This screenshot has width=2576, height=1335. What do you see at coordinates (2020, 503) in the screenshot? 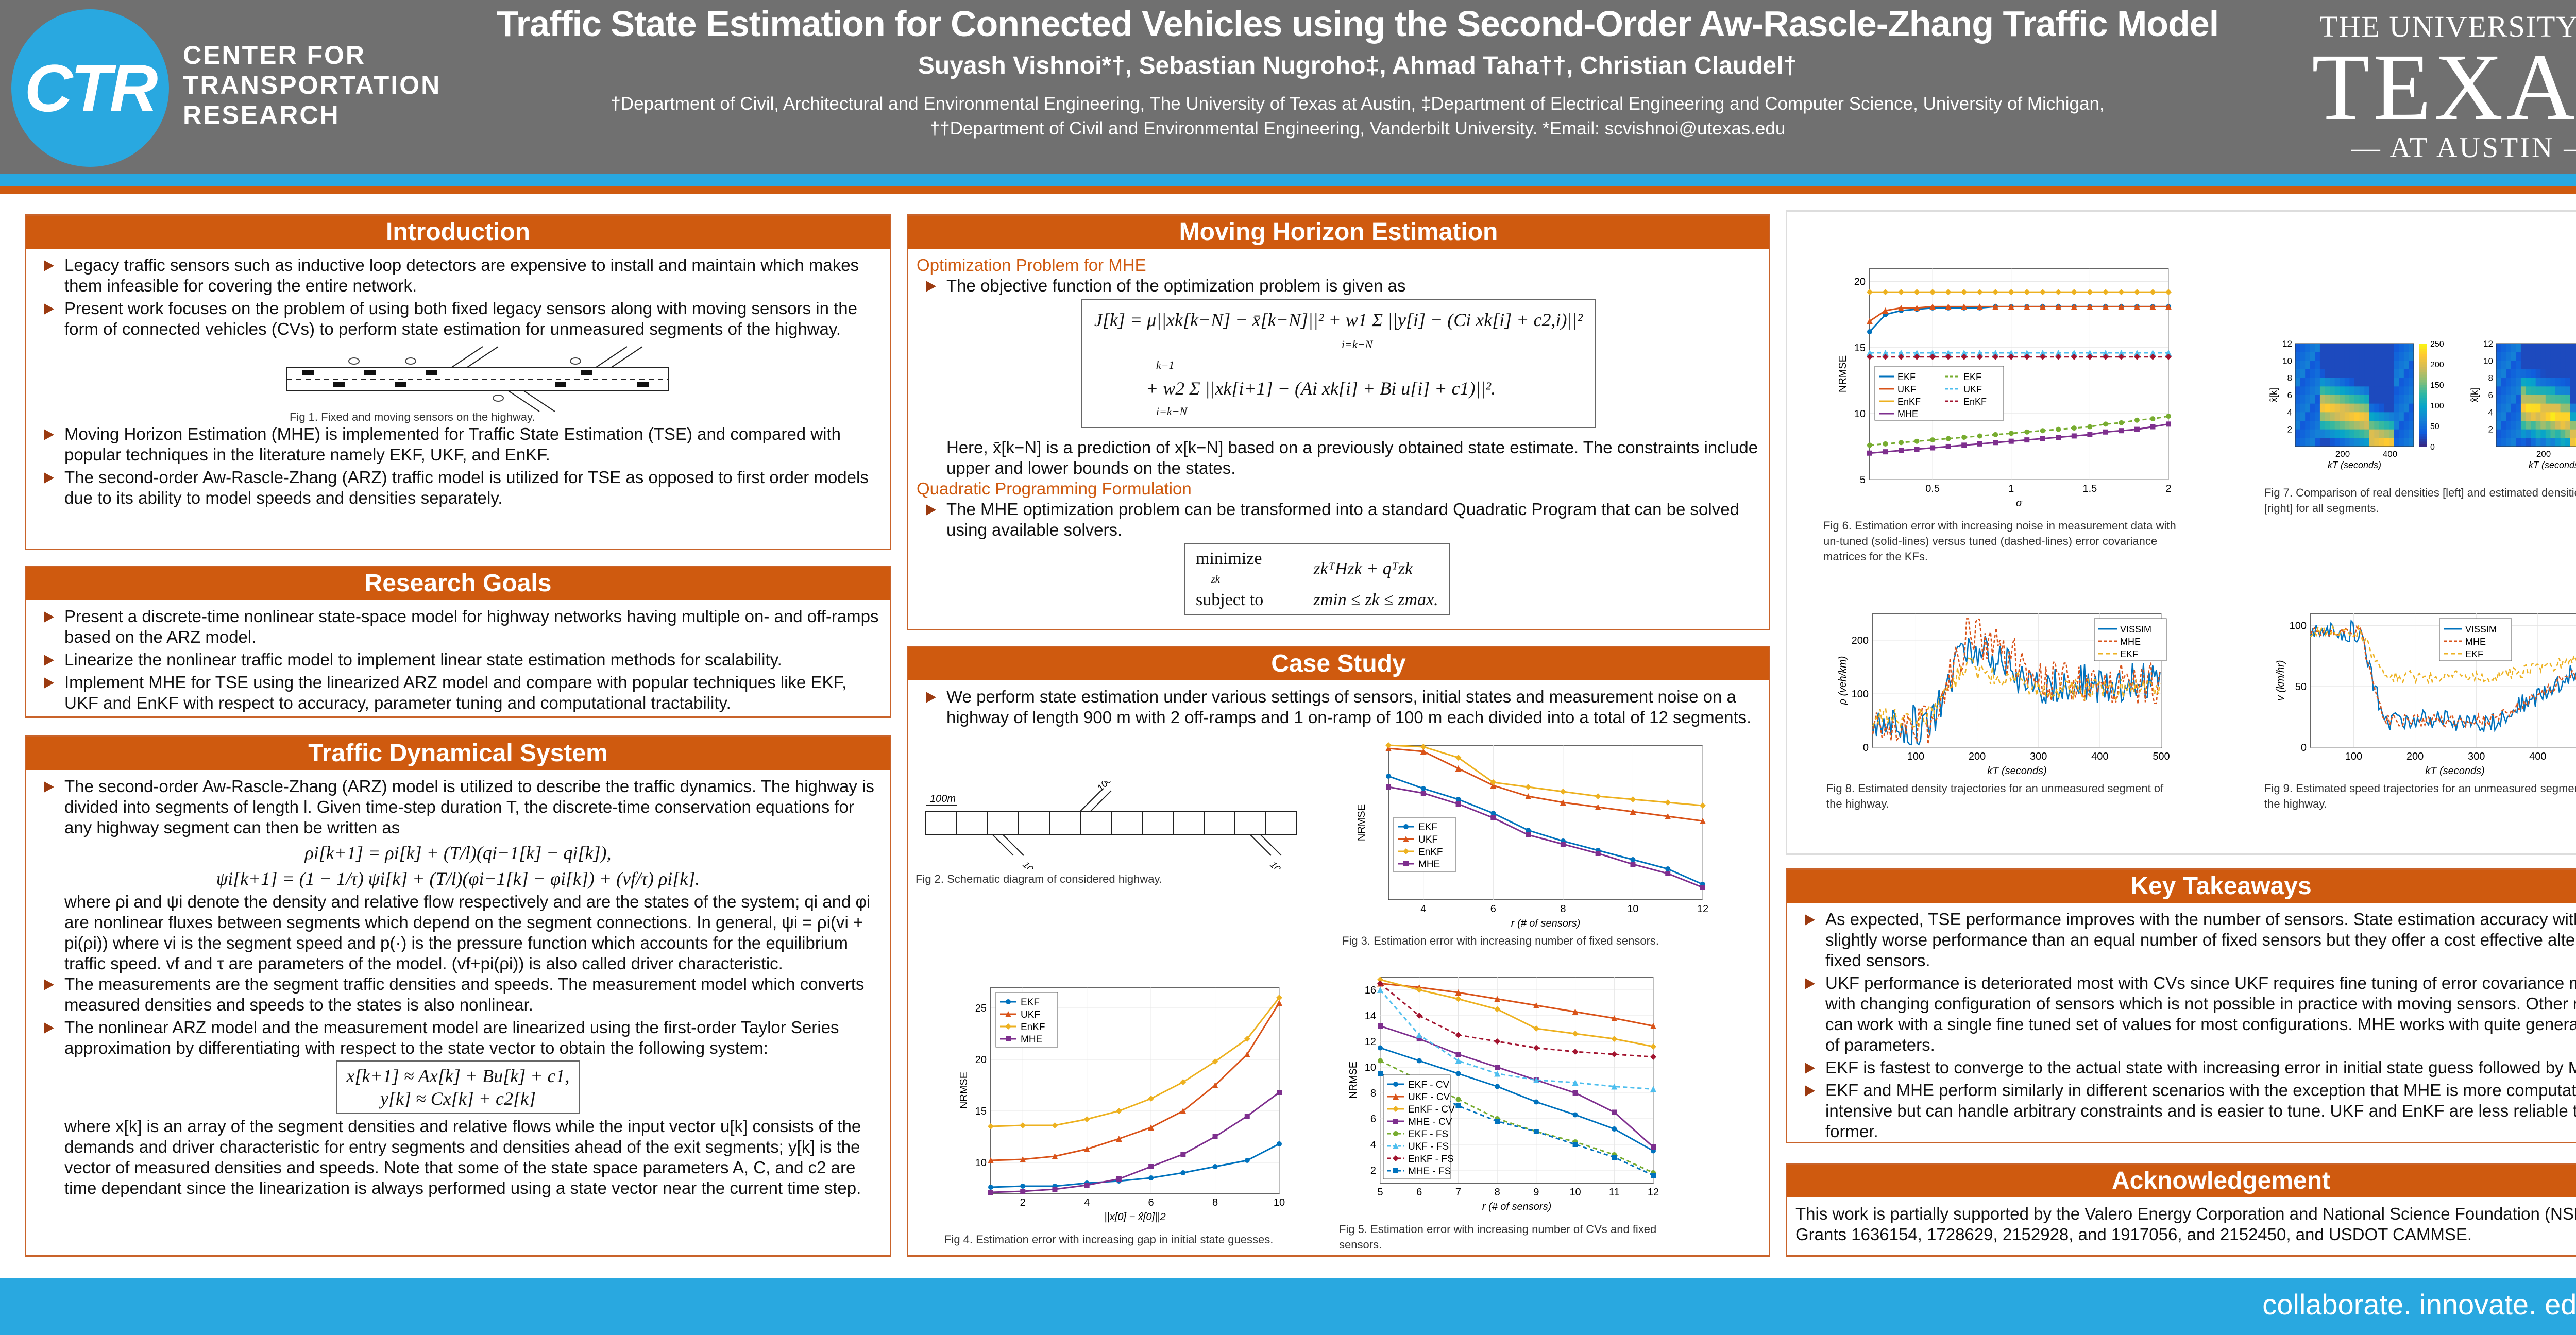
I see `x-axis-label: σ` at bounding box center [2020, 503].